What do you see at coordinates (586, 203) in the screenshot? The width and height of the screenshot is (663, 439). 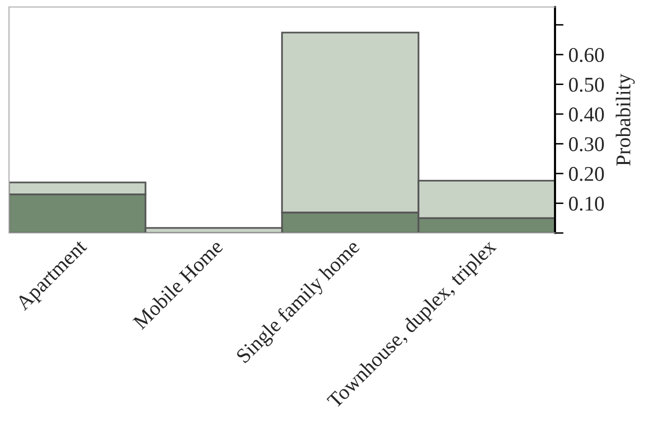 I see `y-tick-label: 0.10` at bounding box center [586, 203].